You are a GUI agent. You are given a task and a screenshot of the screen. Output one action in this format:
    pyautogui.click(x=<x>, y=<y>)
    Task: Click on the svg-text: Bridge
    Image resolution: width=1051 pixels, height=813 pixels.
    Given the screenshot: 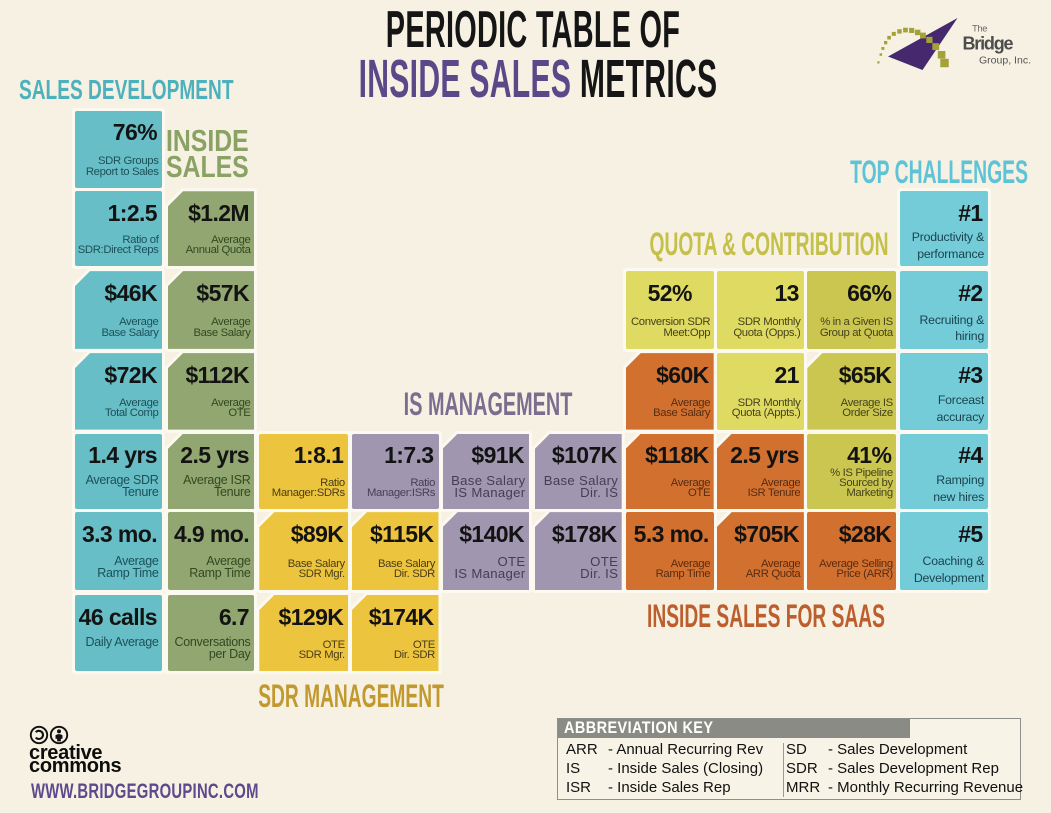 What is the action you would take?
    pyautogui.click(x=988, y=44)
    